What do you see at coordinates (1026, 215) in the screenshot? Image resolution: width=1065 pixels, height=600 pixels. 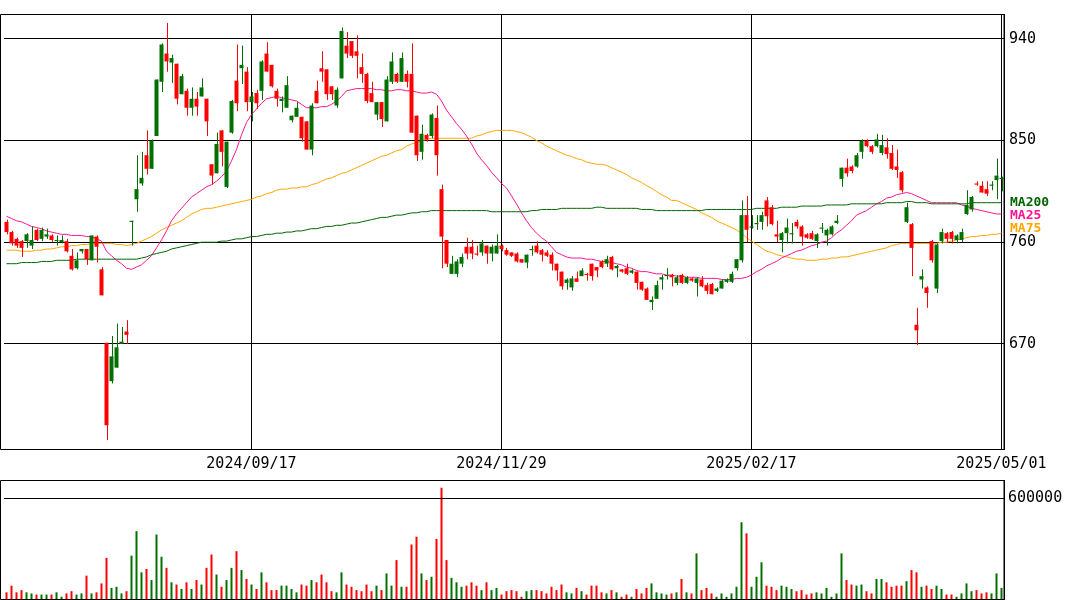 I see `series-label: MA25` at bounding box center [1026, 215].